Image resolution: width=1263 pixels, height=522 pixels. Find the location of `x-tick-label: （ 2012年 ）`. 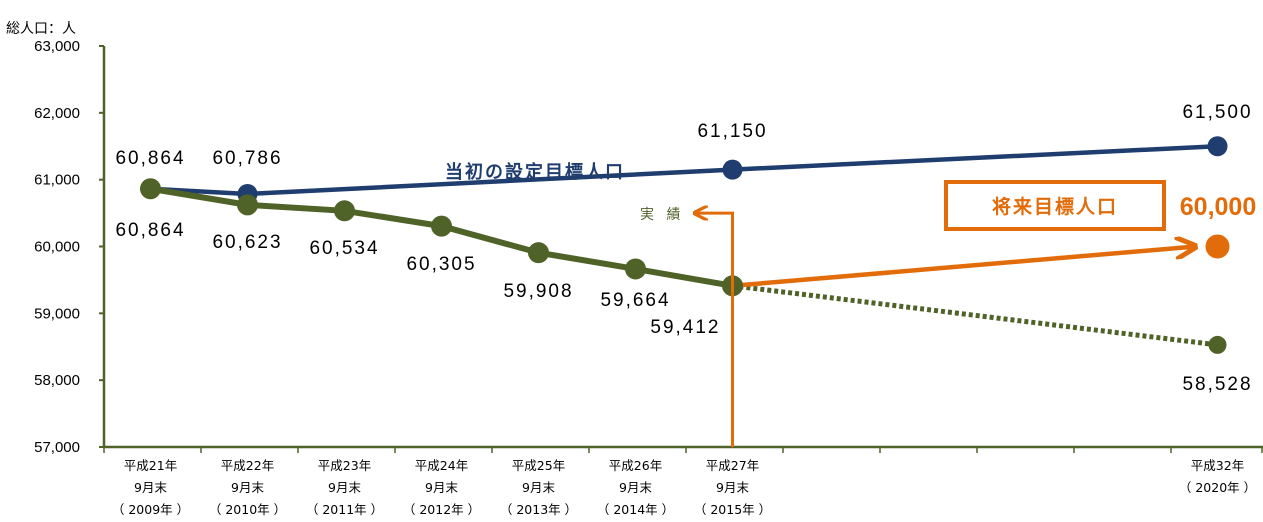

x-tick-label: （ 2012年 ） is located at coordinates (441, 509).